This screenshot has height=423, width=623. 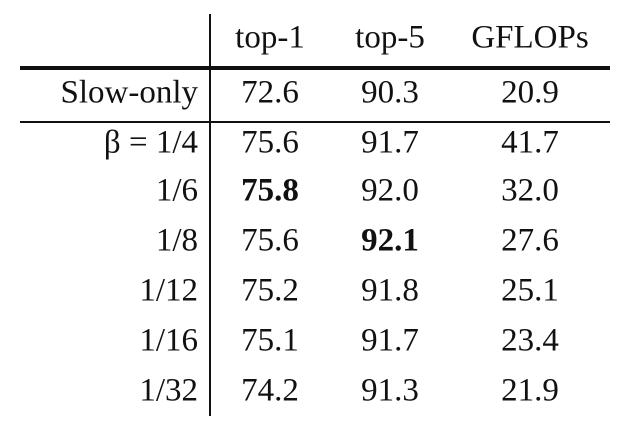 What do you see at coordinates (270, 93) in the screenshot?
I see `cell: 72.6` at bounding box center [270, 93].